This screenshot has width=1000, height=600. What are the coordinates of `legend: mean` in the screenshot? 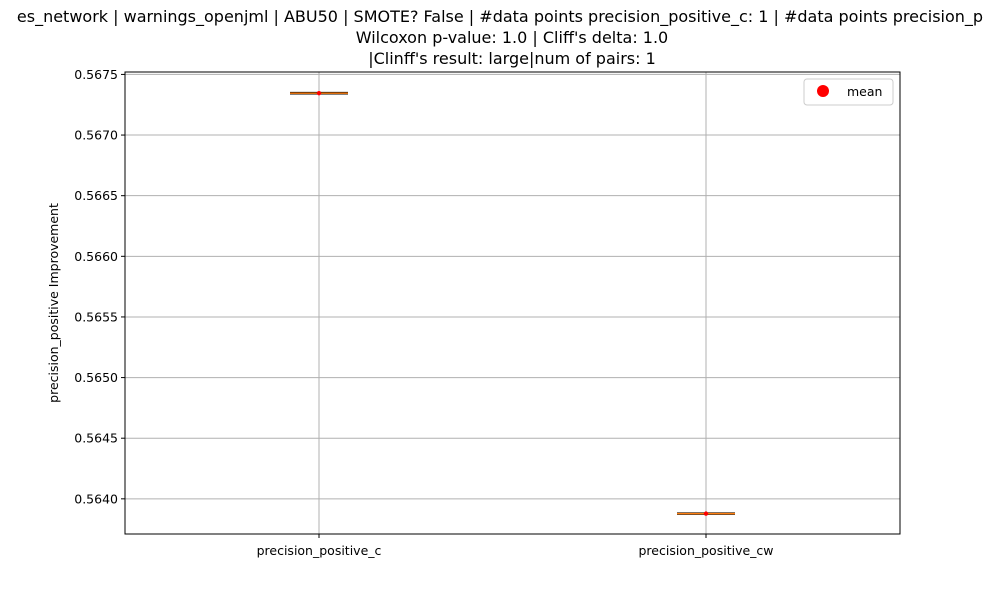 It's located at (848, 92).